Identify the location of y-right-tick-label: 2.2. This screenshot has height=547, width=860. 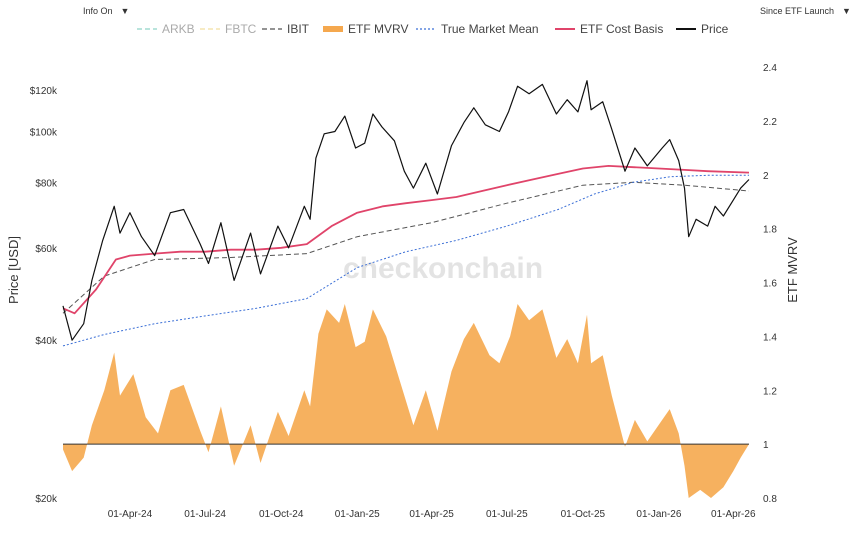
(770, 122).